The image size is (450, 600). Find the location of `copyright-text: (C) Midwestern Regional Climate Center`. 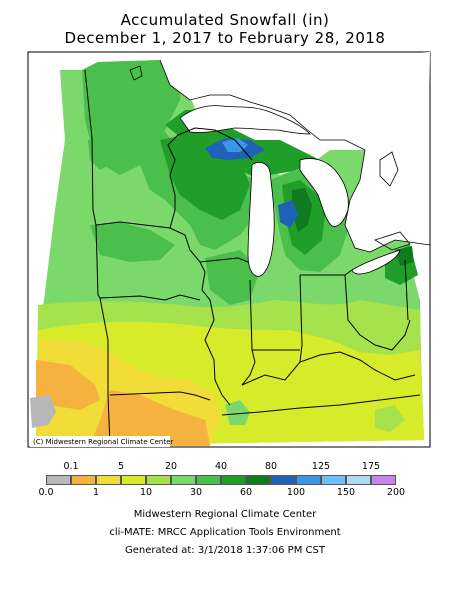

copyright-text: (C) Midwestern Regional Climate Center is located at coordinates (103, 442).